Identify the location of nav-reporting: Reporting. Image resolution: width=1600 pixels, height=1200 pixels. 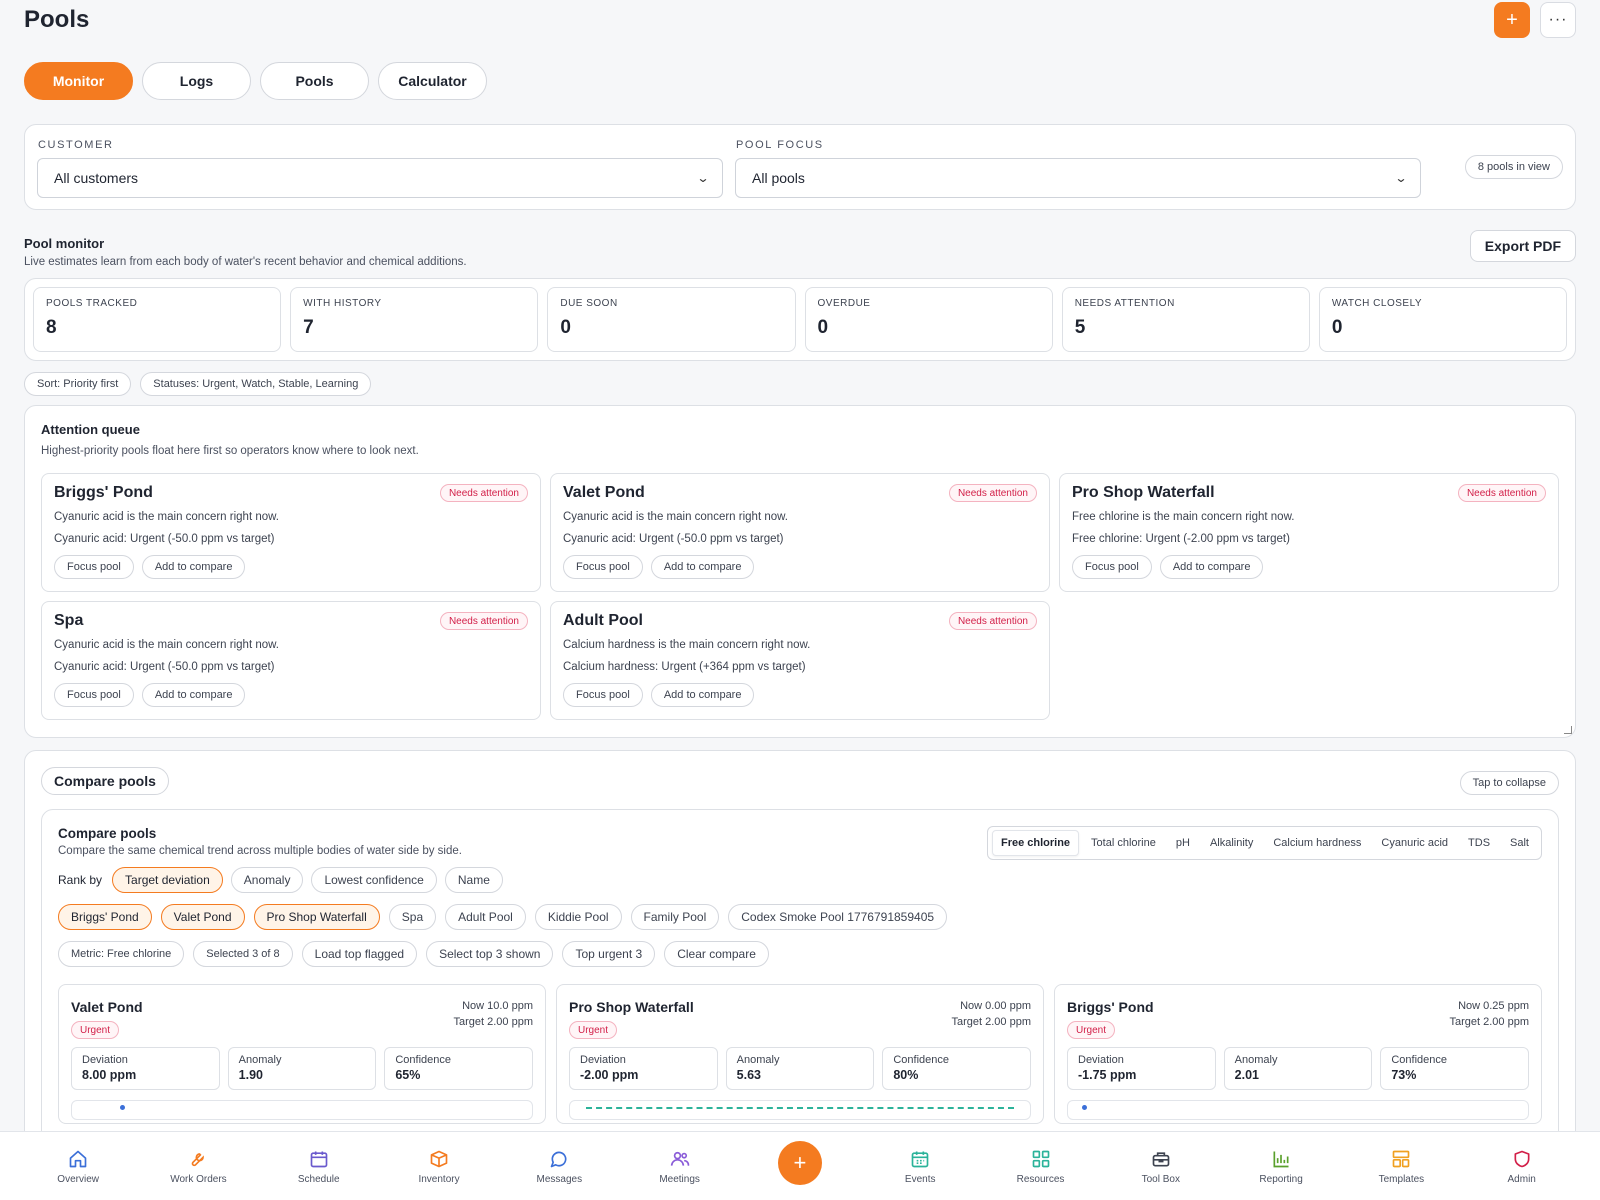
(1281, 1166).